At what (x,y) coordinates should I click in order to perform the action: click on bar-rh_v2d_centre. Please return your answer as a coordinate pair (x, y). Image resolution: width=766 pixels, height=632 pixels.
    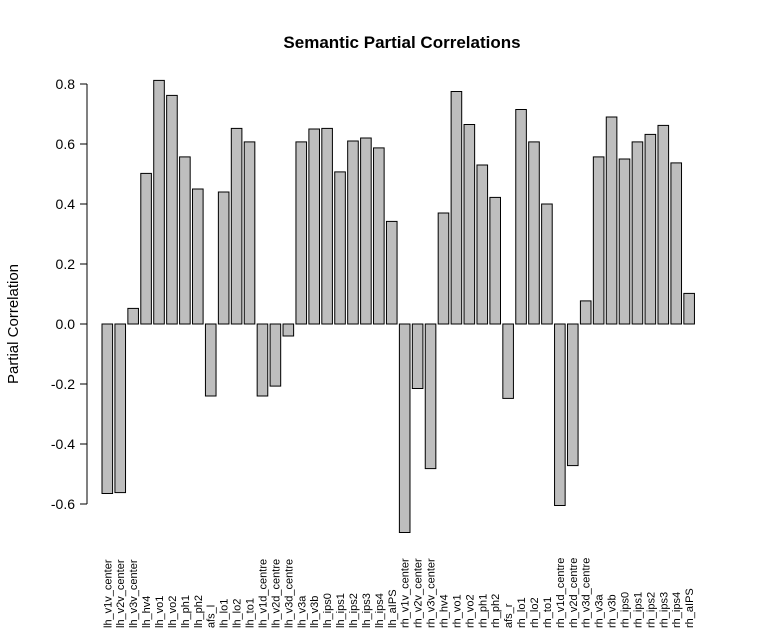
    Looking at the image, I should click on (572, 395).